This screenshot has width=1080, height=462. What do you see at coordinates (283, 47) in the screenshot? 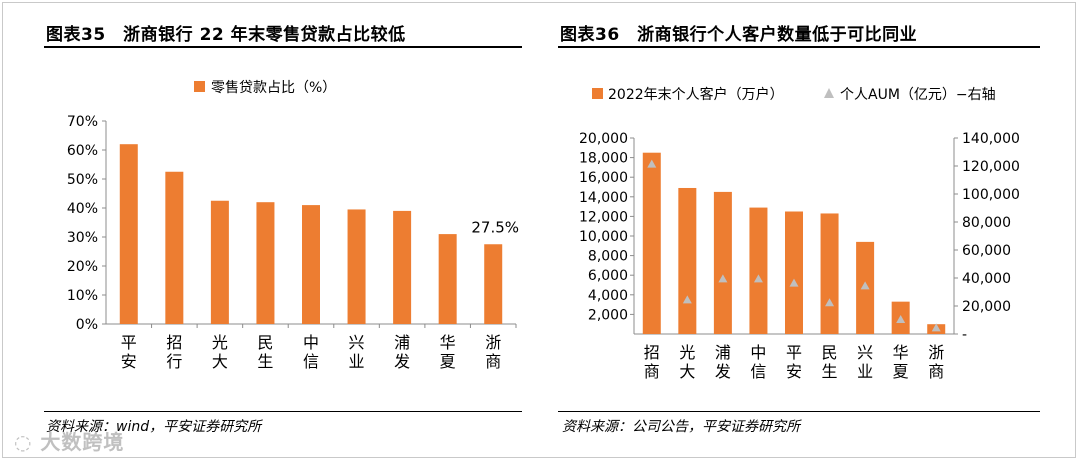
I see `left-title-rule` at bounding box center [283, 47].